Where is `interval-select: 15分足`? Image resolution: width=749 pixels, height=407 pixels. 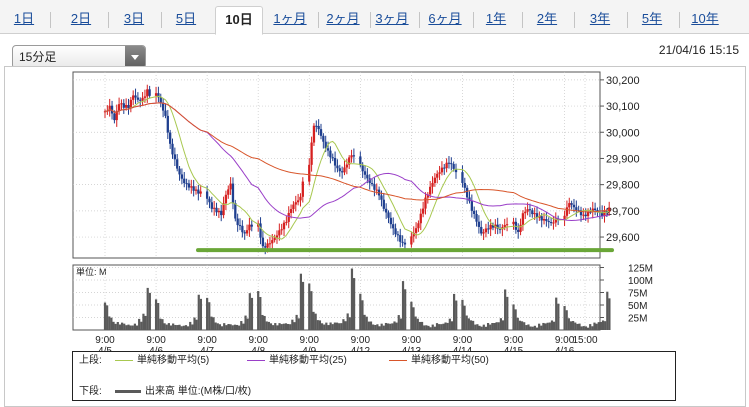 interval-select: 15分足 is located at coordinates (79, 57).